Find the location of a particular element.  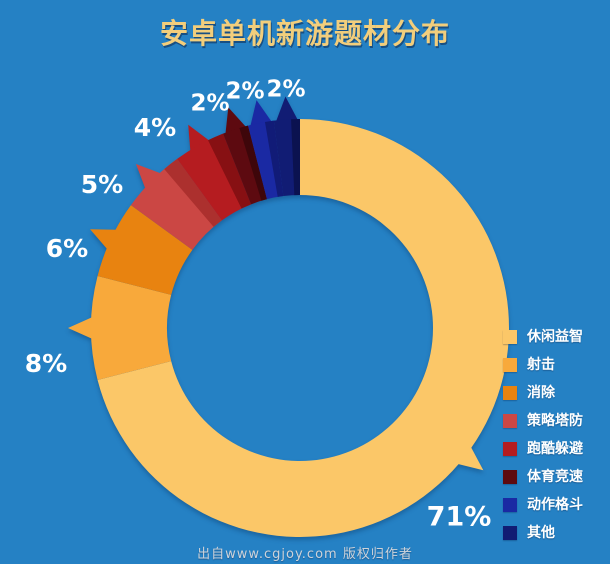

percent-label-射击: 8% is located at coordinates (46, 363).